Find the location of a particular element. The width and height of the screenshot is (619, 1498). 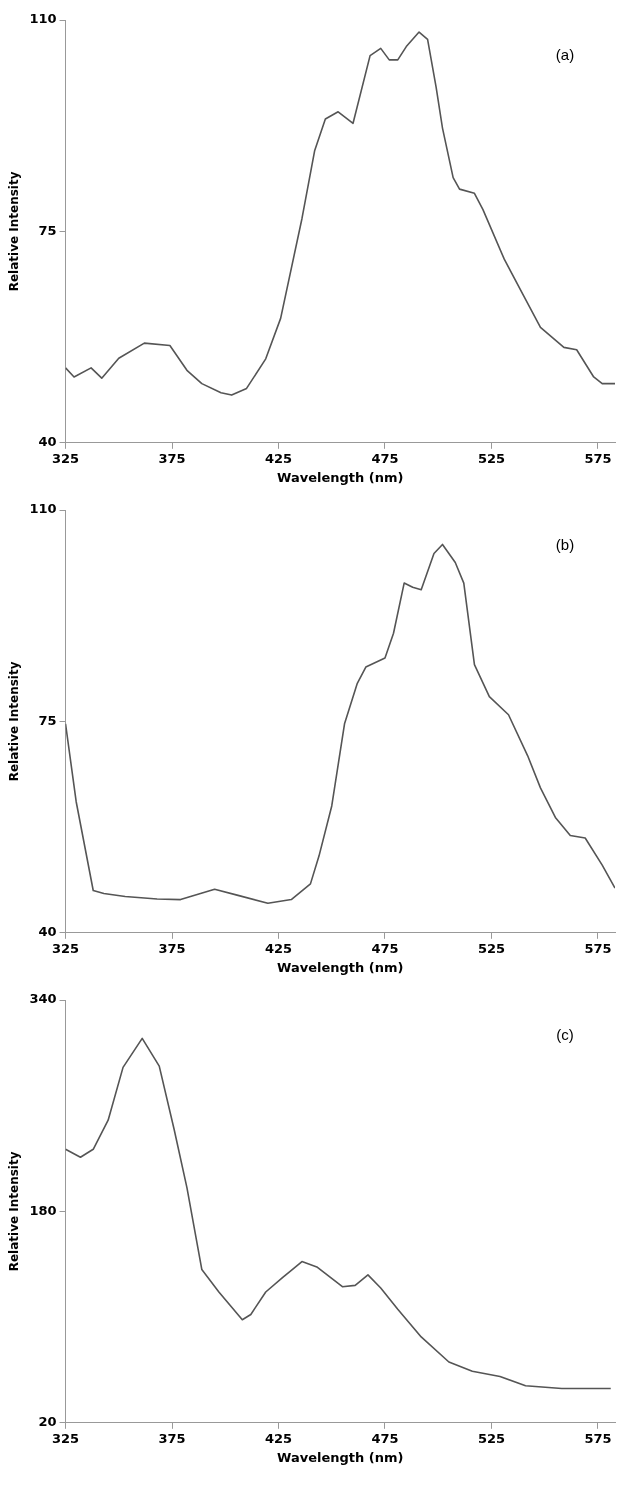

y-tick-label: 340 is located at coordinates (43, 999).